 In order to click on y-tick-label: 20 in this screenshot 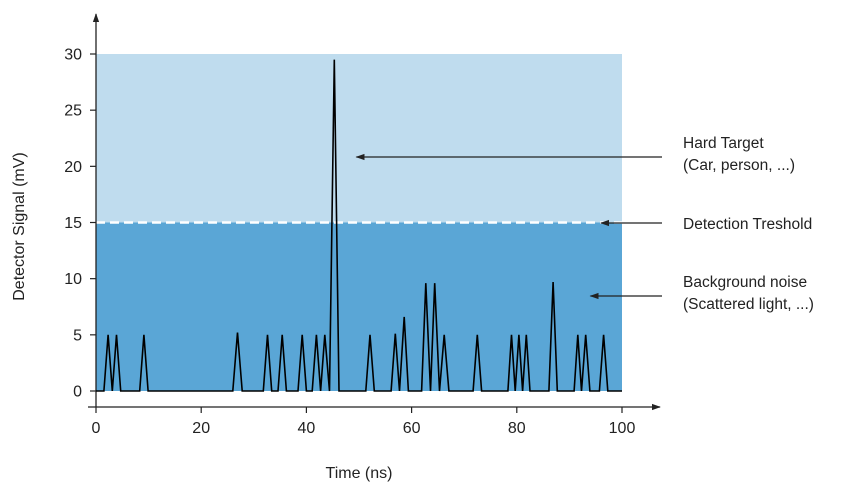, I will do `click(73, 167)`.